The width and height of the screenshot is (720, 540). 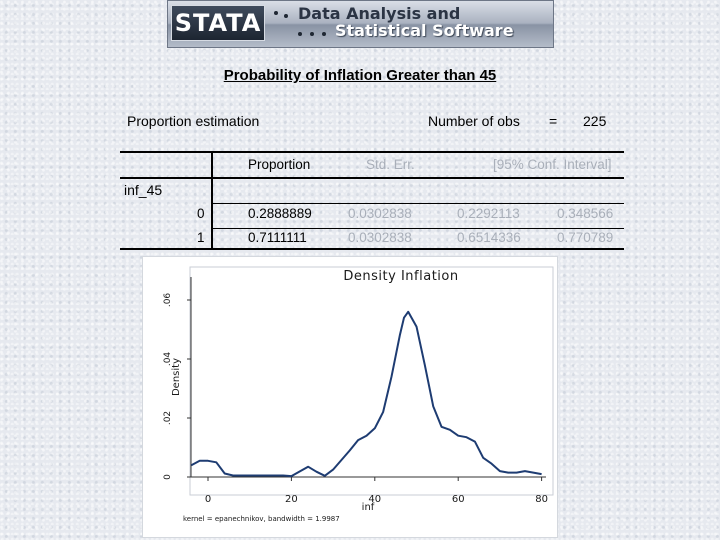 I want to click on table-header-rule, so click(x=372, y=178).